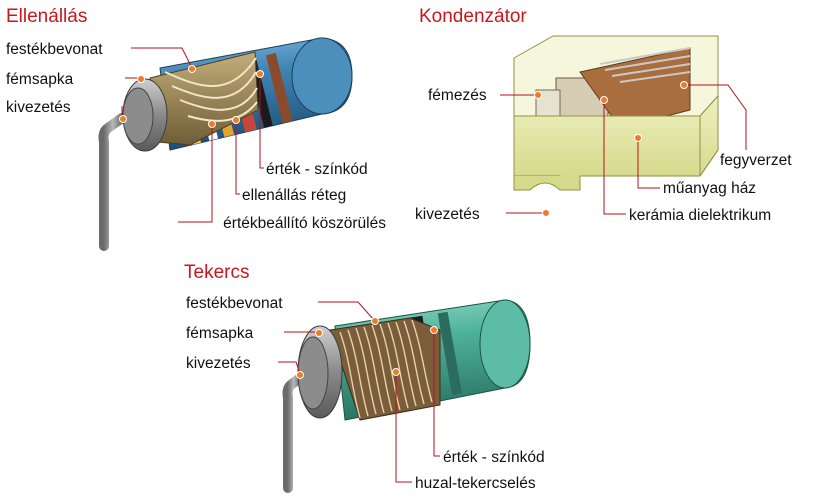 The image size is (822, 499). What do you see at coordinates (54, 49) in the screenshot?
I see `resistor-label-paint: festékbevonat` at bounding box center [54, 49].